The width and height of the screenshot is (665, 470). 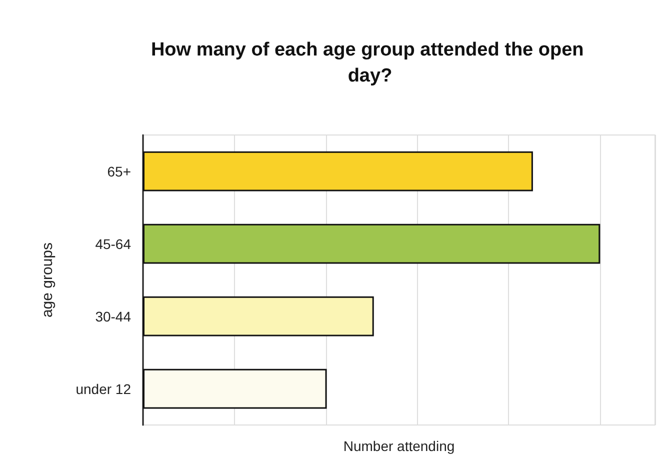 I want to click on y-tick-label: 65+, so click(x=119, y=171).